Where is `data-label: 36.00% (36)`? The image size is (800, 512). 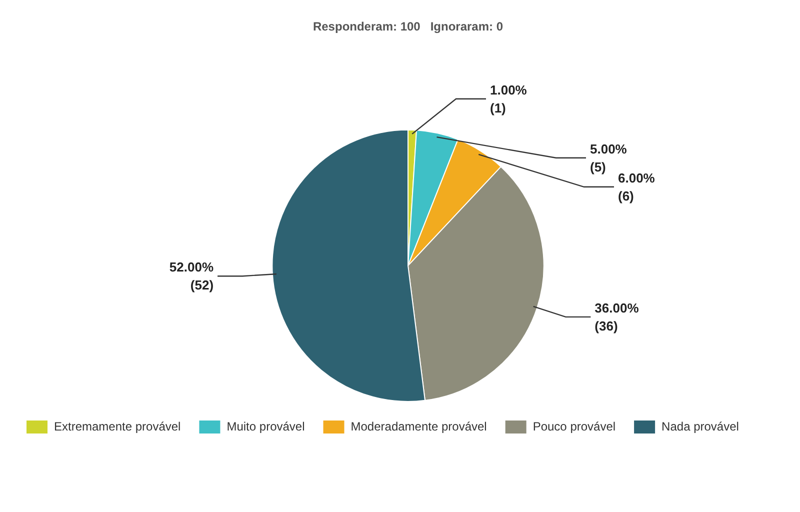 data-label: 36.00% (36) is located at coordinates (617, 317).